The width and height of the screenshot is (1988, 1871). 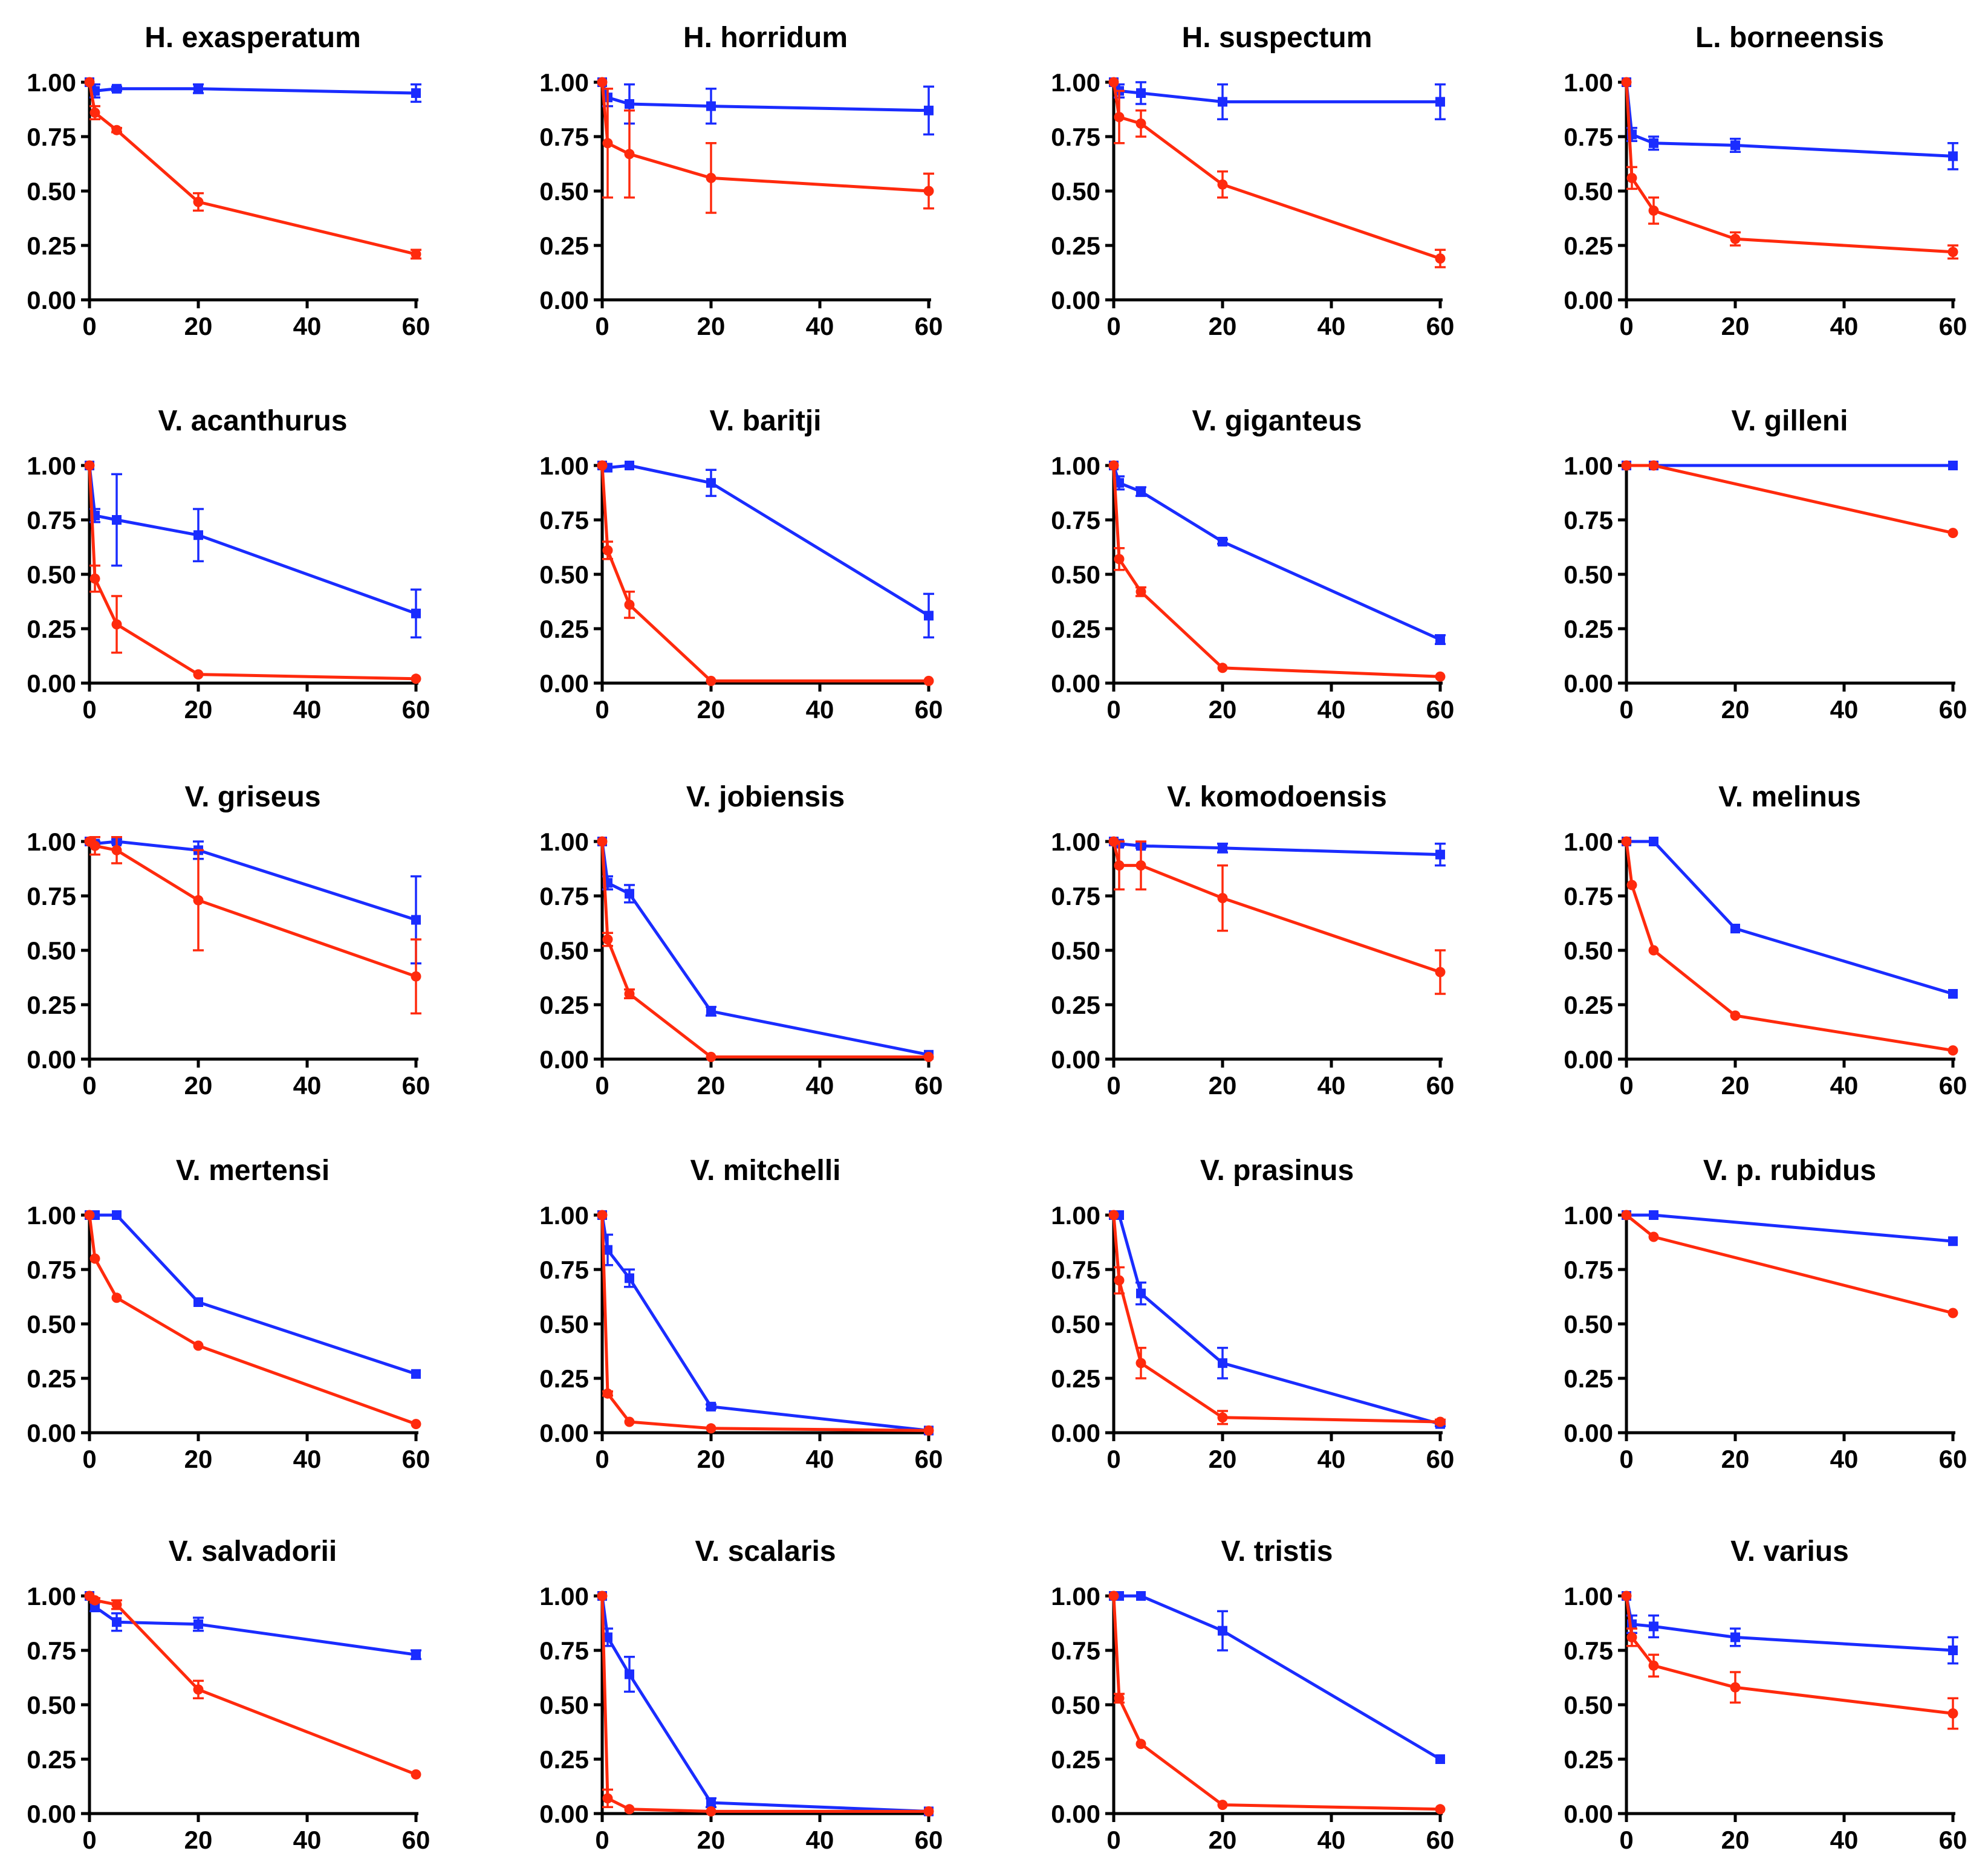 What do you see at coordinates (741, 1694) in the screenshot?
I see `chart-panel: V. scalaris 0.00 0.25 0.50 0.75 1.00 0 20 40 60` at bounding box center [741, 1694].